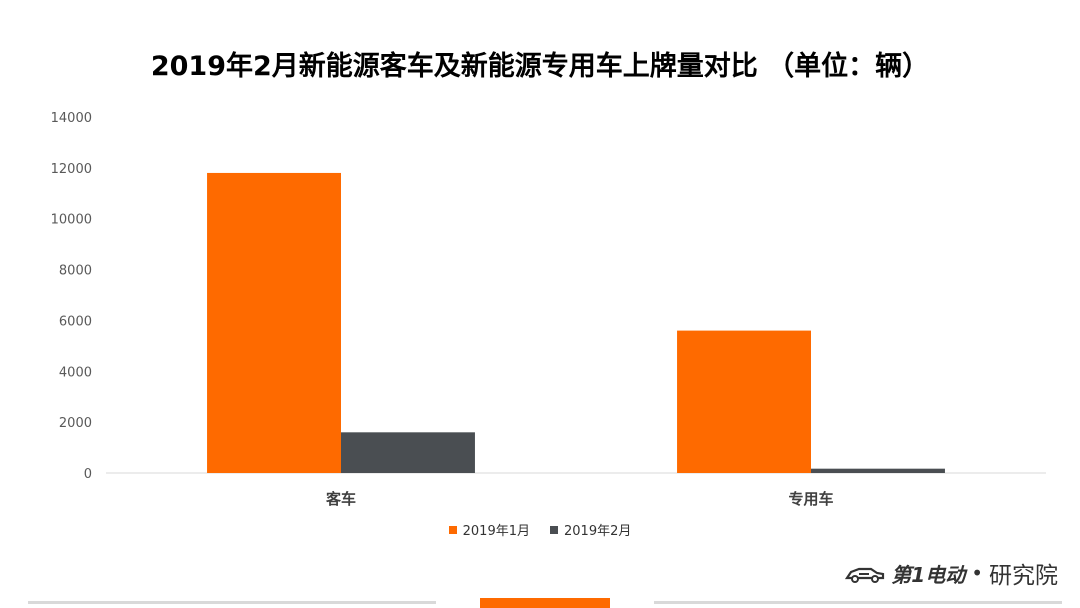  I want to click on brand-logo: 第1电动 • 研究院, so click(951, 573).